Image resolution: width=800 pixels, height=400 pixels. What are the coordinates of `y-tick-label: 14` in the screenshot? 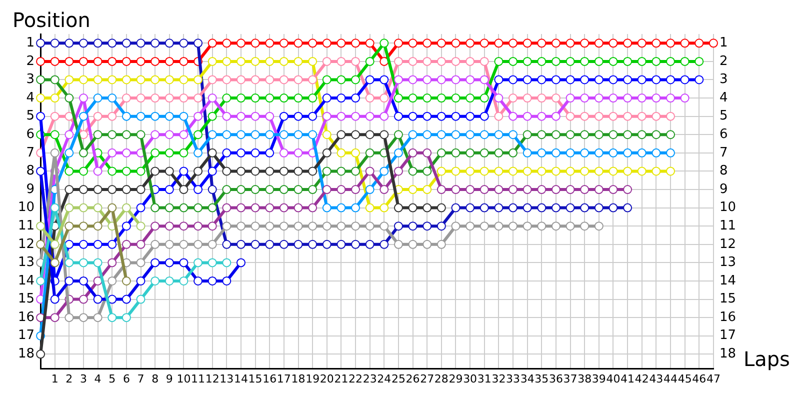 It's located at (26, 280).